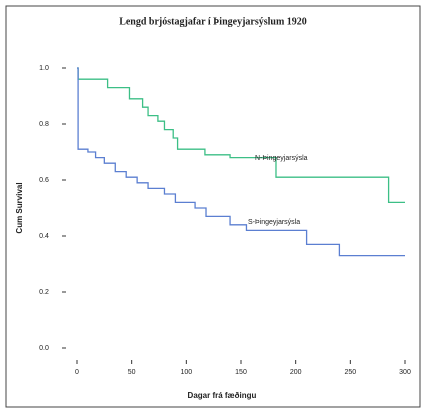 This screenshot has width=426, height=413. Describe the element at coordinates (44, 292) in the screenshot. I see `y-tick-label: 0.2` at that location.